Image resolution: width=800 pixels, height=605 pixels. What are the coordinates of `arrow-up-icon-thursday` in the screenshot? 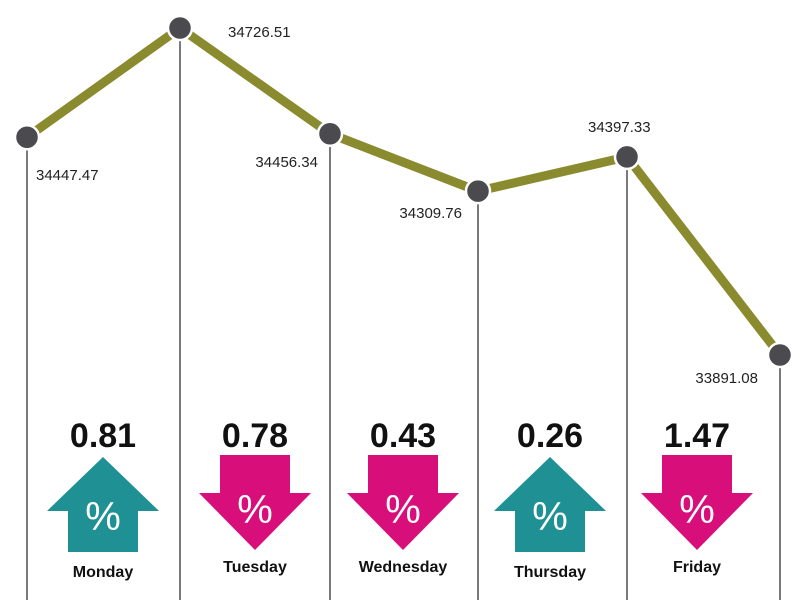 It's located at (550, 504).